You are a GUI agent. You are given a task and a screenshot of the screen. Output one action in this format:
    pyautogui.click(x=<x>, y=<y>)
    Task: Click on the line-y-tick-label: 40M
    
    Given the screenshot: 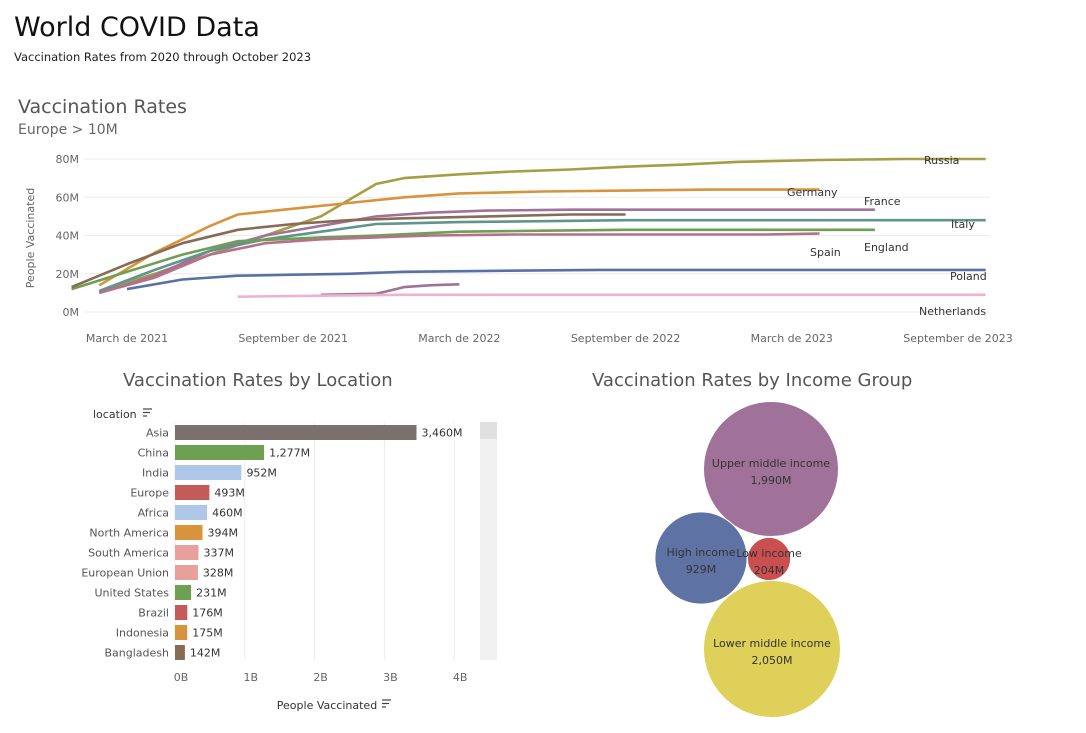 What is the action you would take?
    pyautogui.click(x=68, y=236)
    